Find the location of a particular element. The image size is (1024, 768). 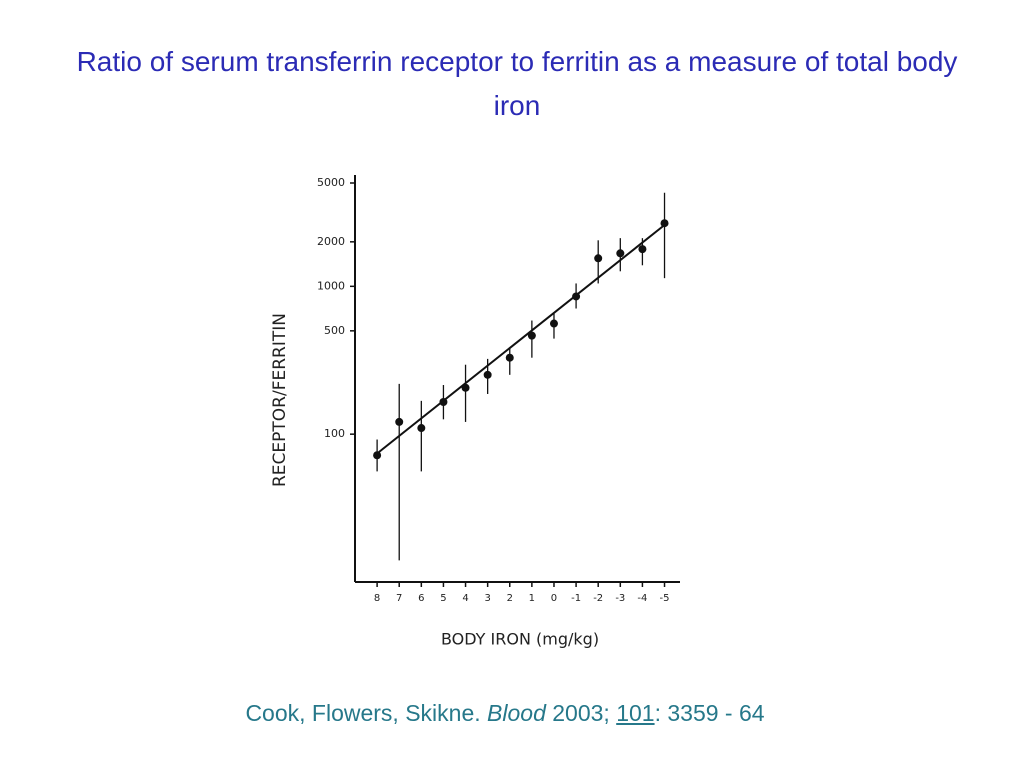

y-tick-label: 500 is located at coordinates (334, 330).